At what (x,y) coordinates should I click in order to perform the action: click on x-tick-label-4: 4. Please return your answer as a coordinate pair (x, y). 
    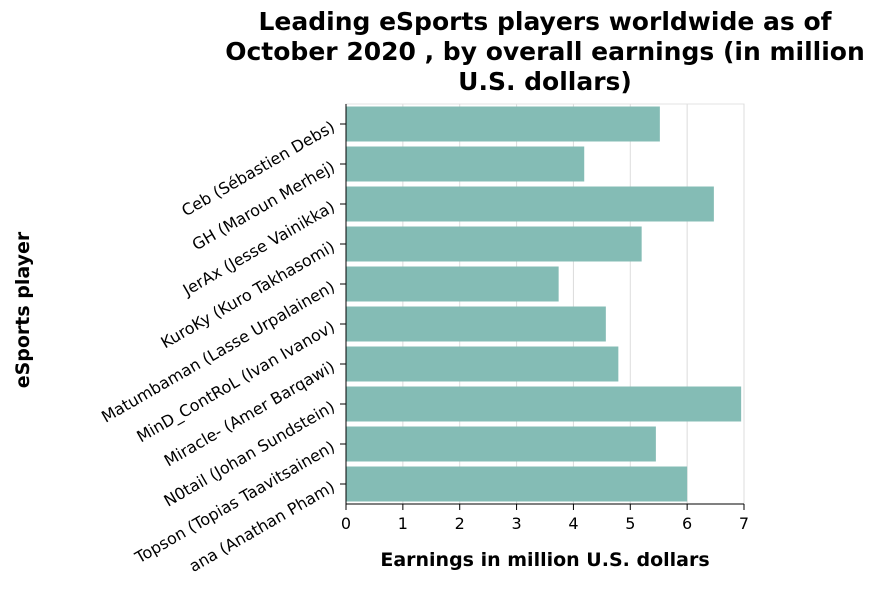
    Looking at the image, I should click on (573, 523).